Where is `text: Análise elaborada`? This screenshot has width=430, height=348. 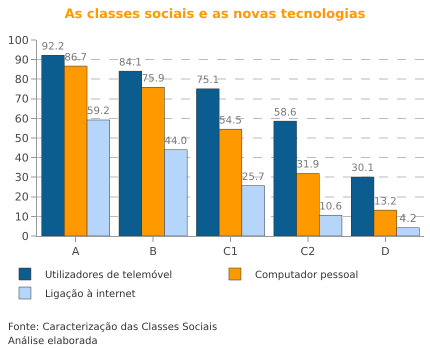 text: Análise elaborada is located at coordinates (53, 341).